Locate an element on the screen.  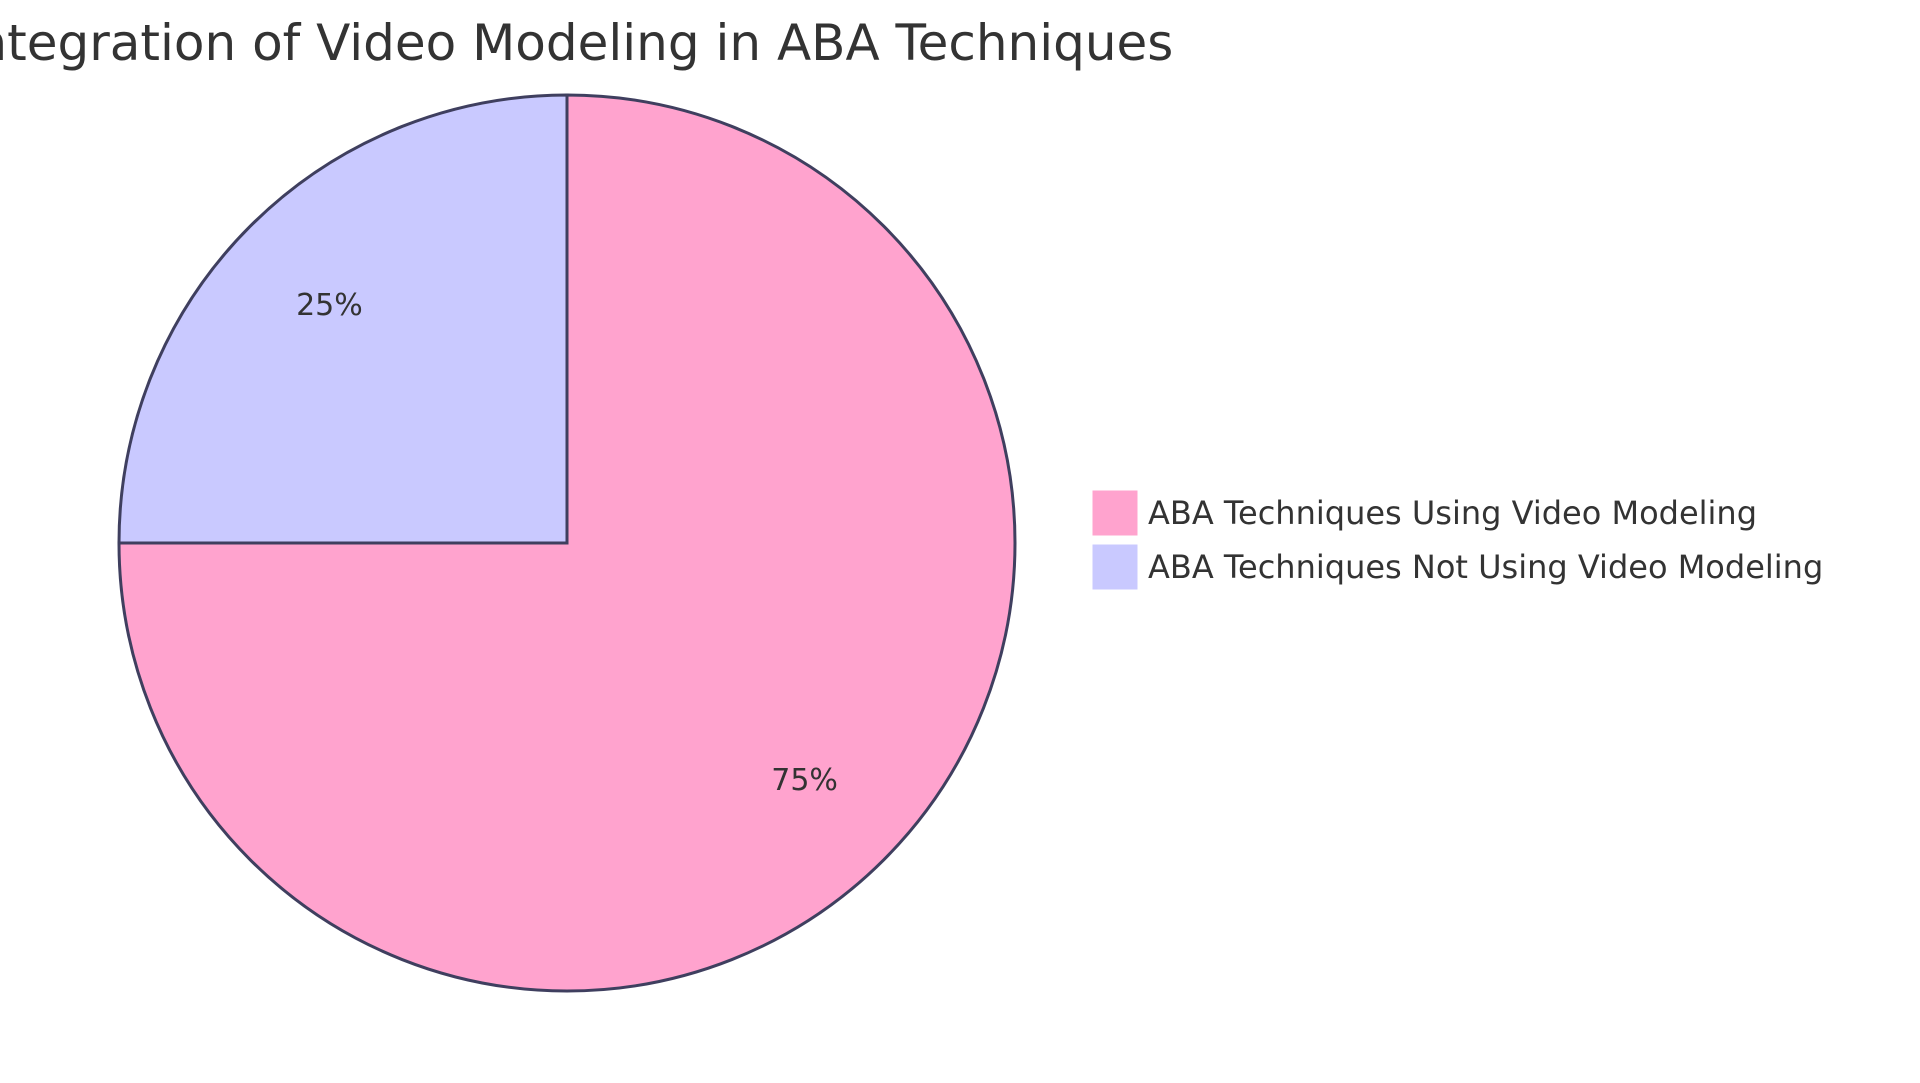
pie-slice-label-2: 25% is located at coordinates (329, 305).